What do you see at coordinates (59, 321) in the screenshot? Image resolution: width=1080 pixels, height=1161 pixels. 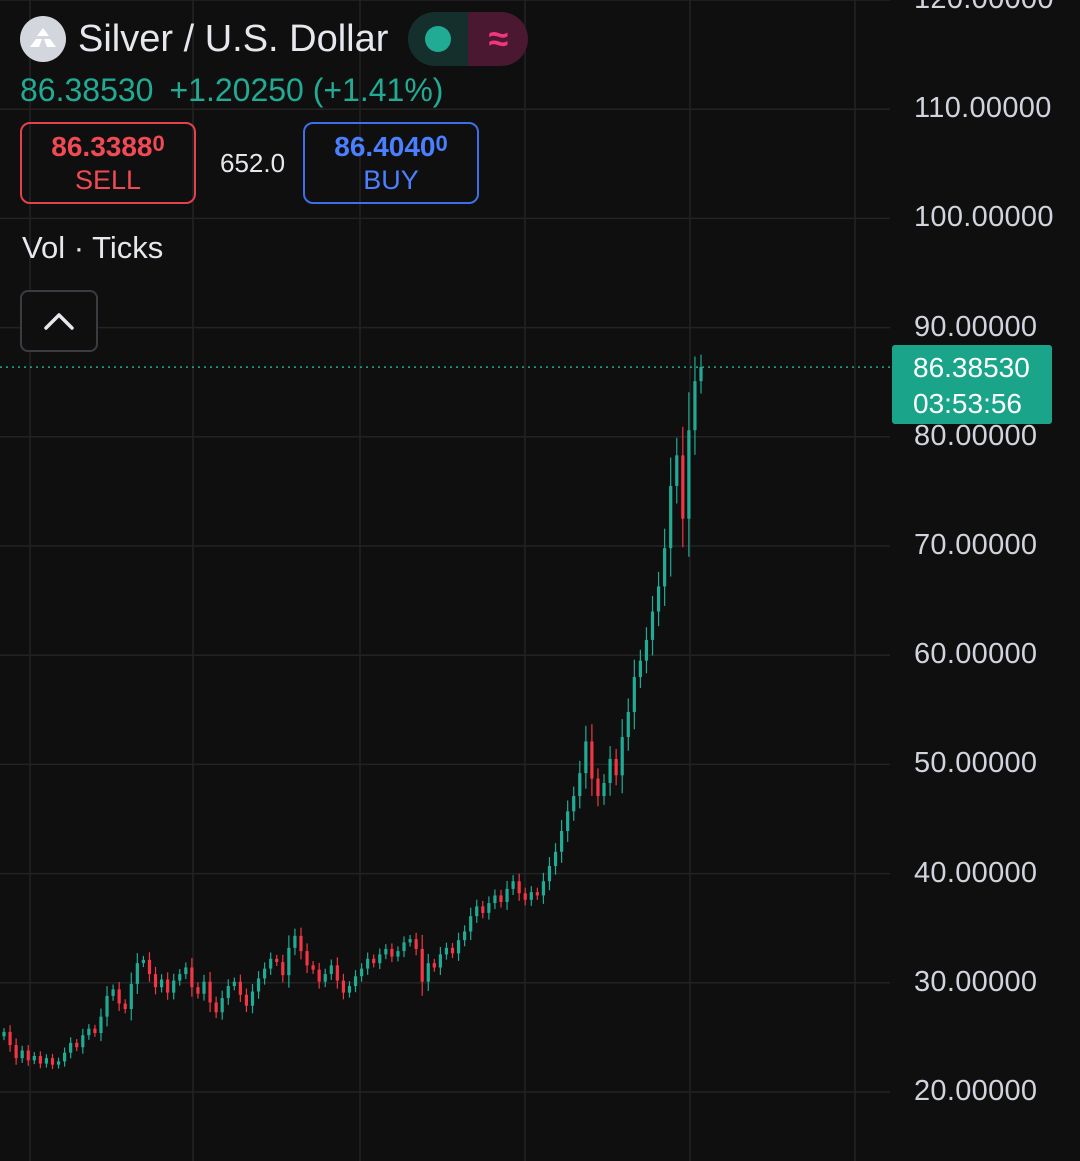 I see `collapse-indicators-button` at bounding box center [59, 321].